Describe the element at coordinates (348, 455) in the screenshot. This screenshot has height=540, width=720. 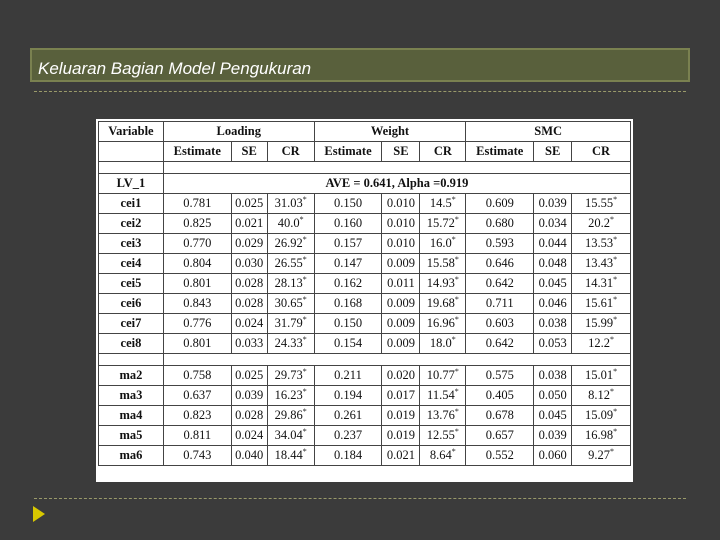
I see `cell-we: 0.184` at that location.